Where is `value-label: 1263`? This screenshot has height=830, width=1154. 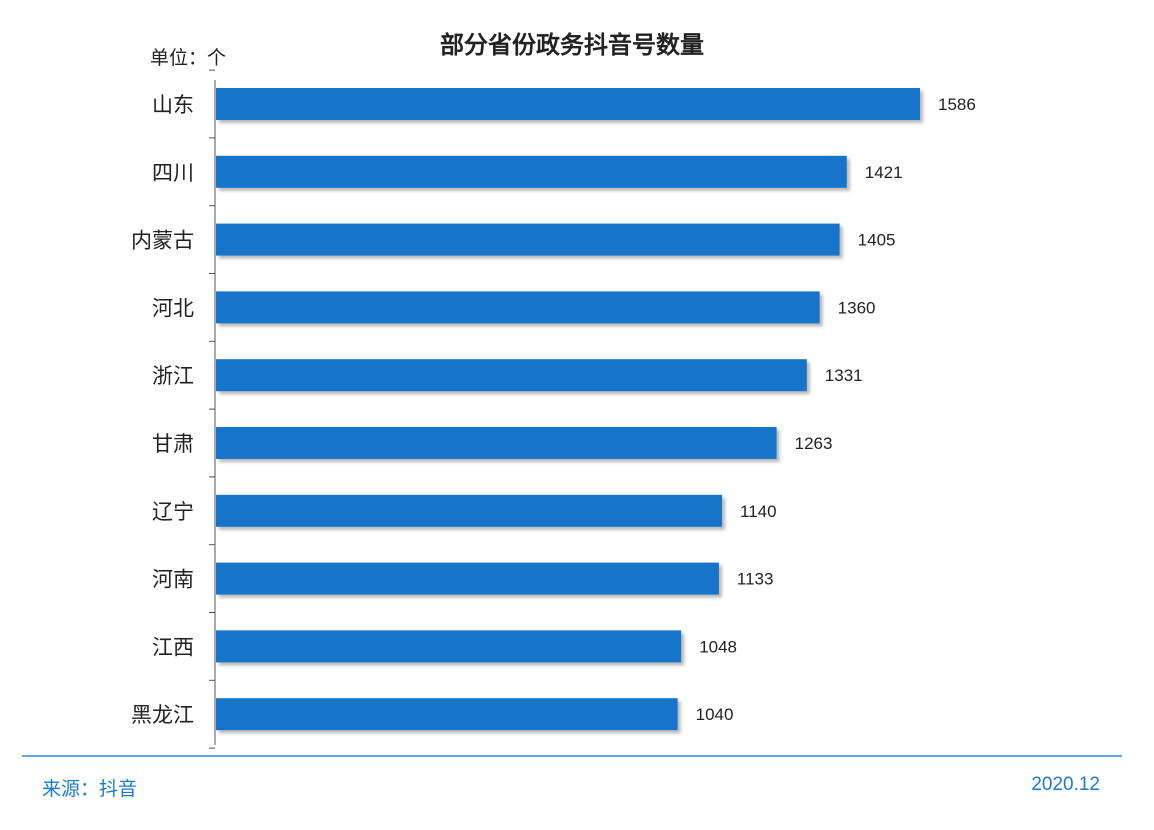 value-label: 1263 is located at coordinates (814, 443).